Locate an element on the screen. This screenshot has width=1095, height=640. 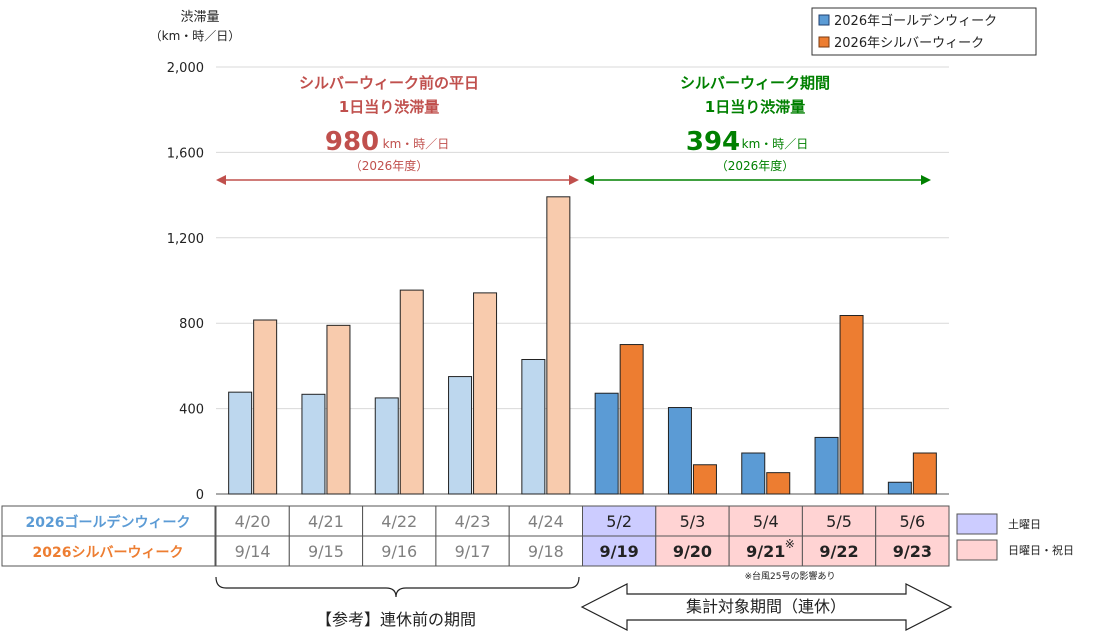
target-period-arrow: 集計対象期間（連休） is located at coordinates (766, 607).